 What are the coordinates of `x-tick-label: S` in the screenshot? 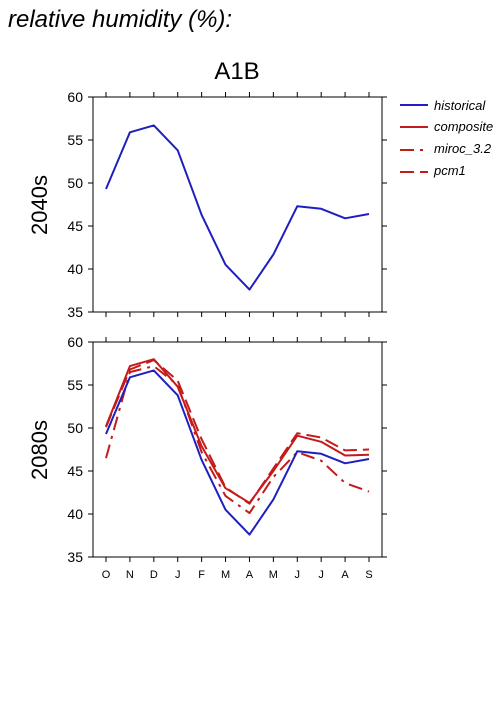 It's located at (368, 575).